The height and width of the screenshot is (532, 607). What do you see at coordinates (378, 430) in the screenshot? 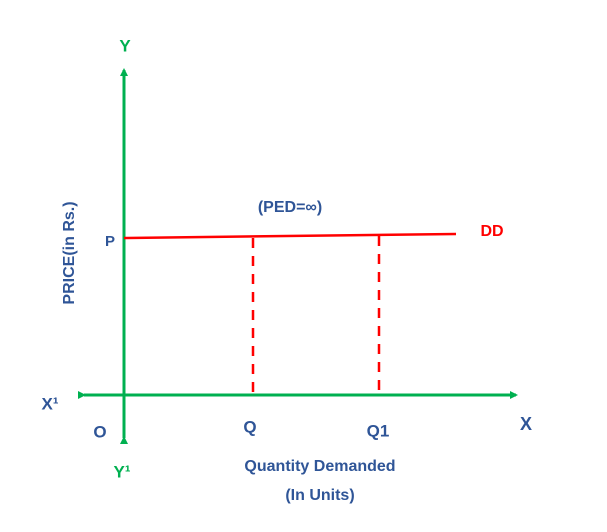
I see `quantity-label: Q1` at bounding box center [378, 430].